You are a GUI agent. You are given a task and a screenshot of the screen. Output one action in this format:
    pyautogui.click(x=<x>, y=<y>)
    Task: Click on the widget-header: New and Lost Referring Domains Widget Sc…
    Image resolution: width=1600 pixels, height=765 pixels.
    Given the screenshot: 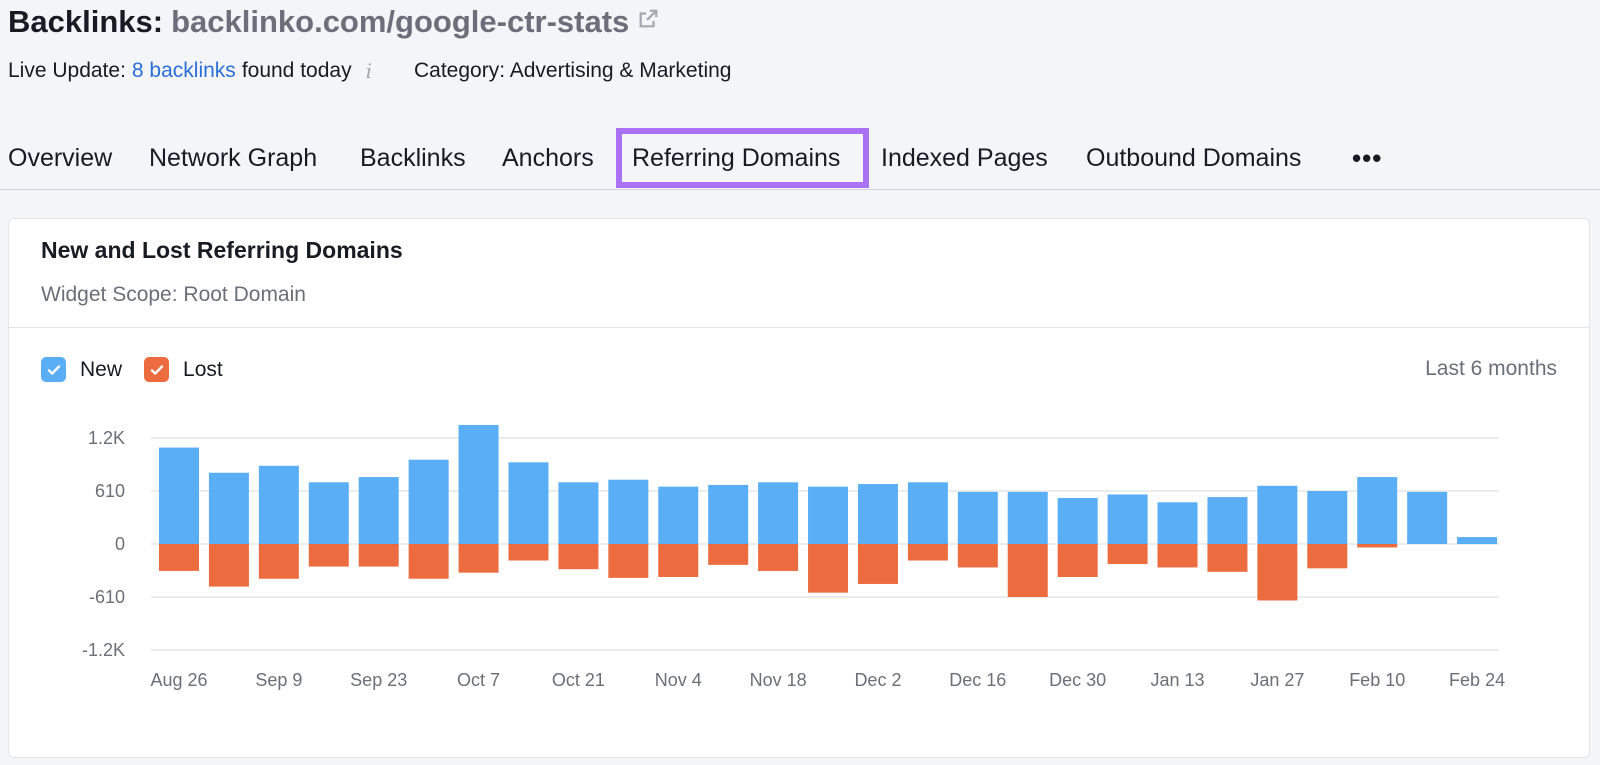 What is the action you would take?
    pyautogui.click(x=799, y=273)
    